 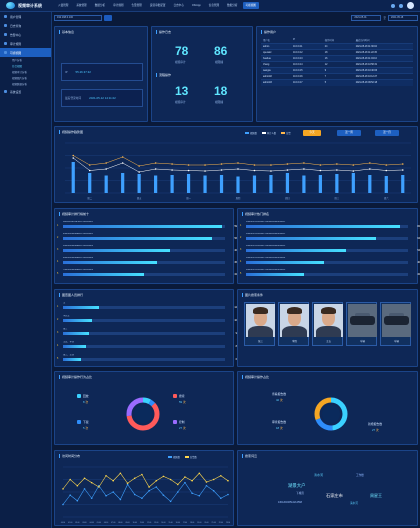 What do you see at coordinates (147, 272) in the screenshot?
I see `rank-row: 5 7000SGUR0BBH1P-00000005 32` at bounding box center [147, 272].